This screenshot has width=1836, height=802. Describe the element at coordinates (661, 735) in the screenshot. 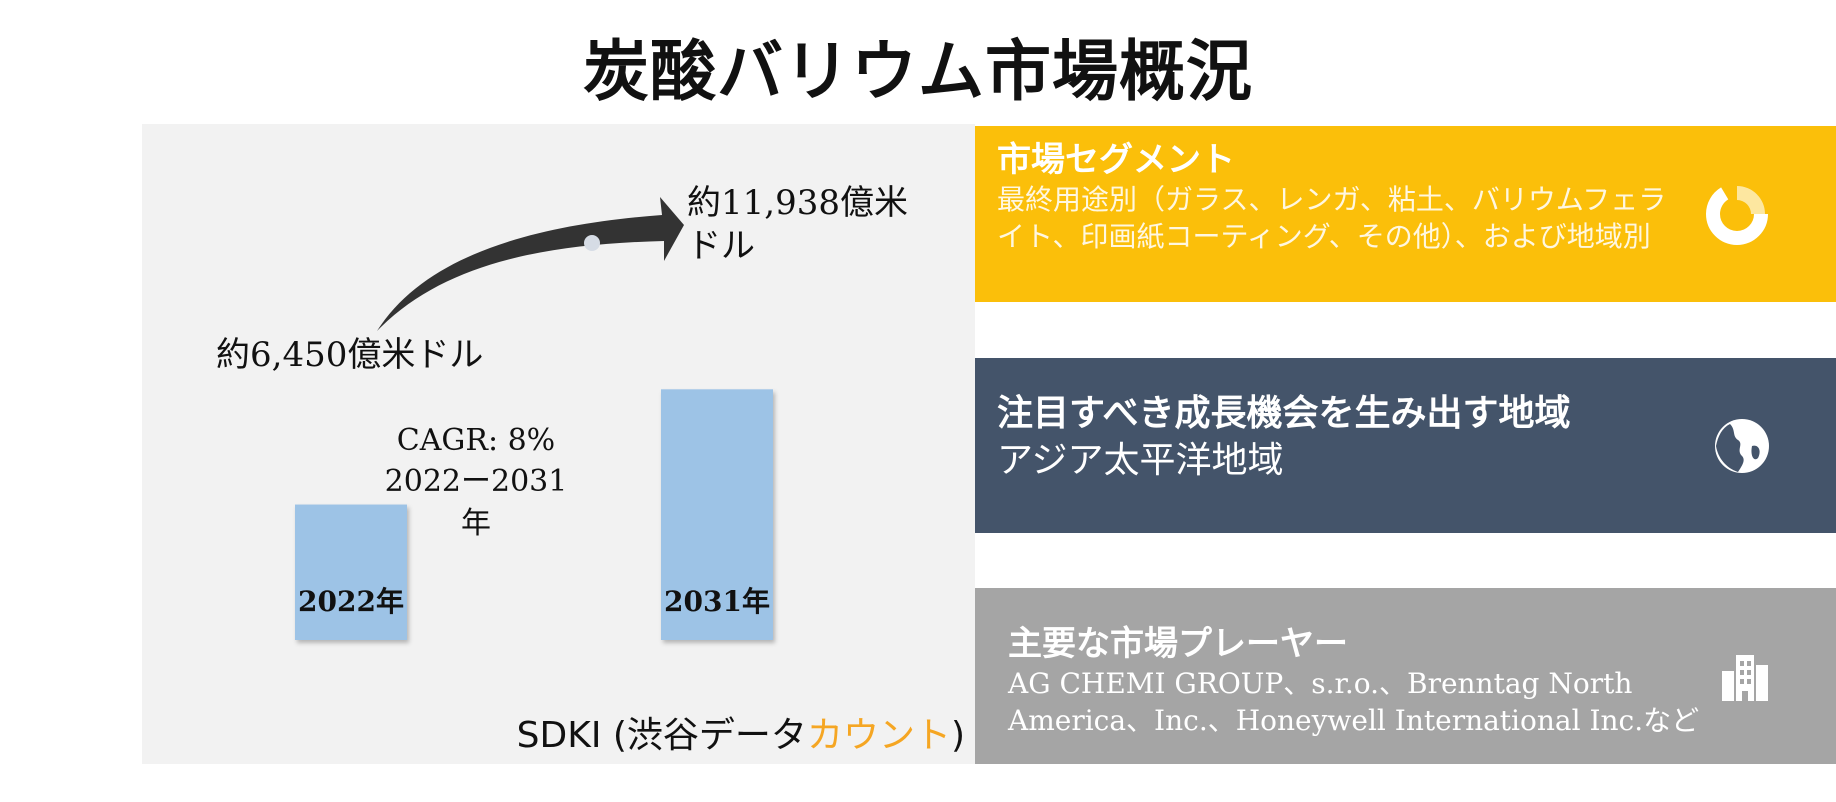

I see `source-prefix: SDKI (渋谷データ` at that location.